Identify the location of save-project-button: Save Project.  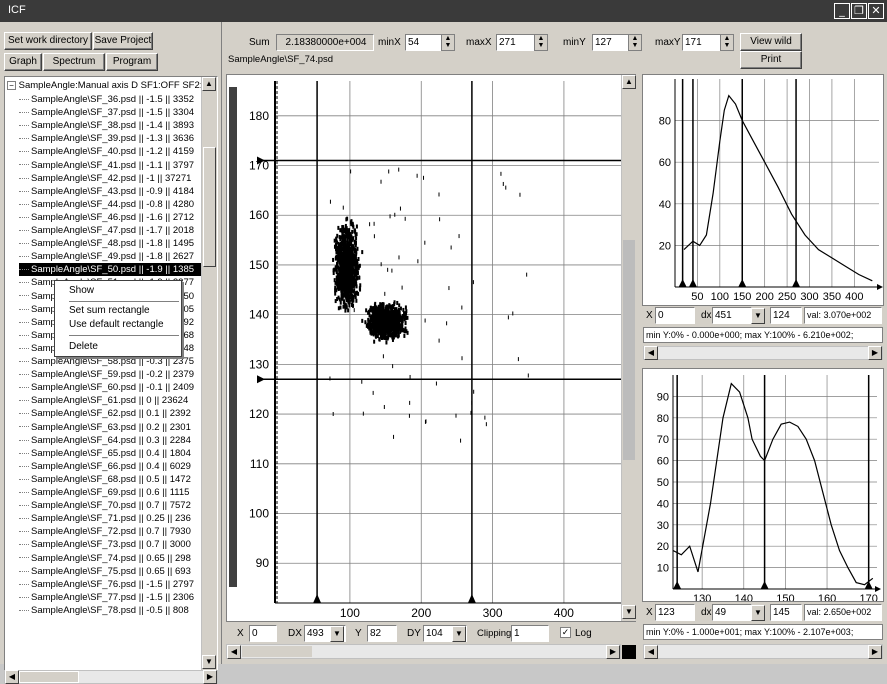
(123, 41).